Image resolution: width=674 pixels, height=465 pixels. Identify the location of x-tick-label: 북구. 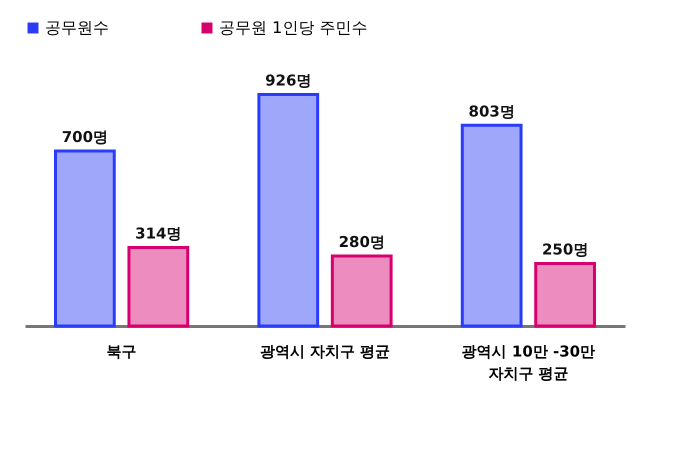
(121, 351).